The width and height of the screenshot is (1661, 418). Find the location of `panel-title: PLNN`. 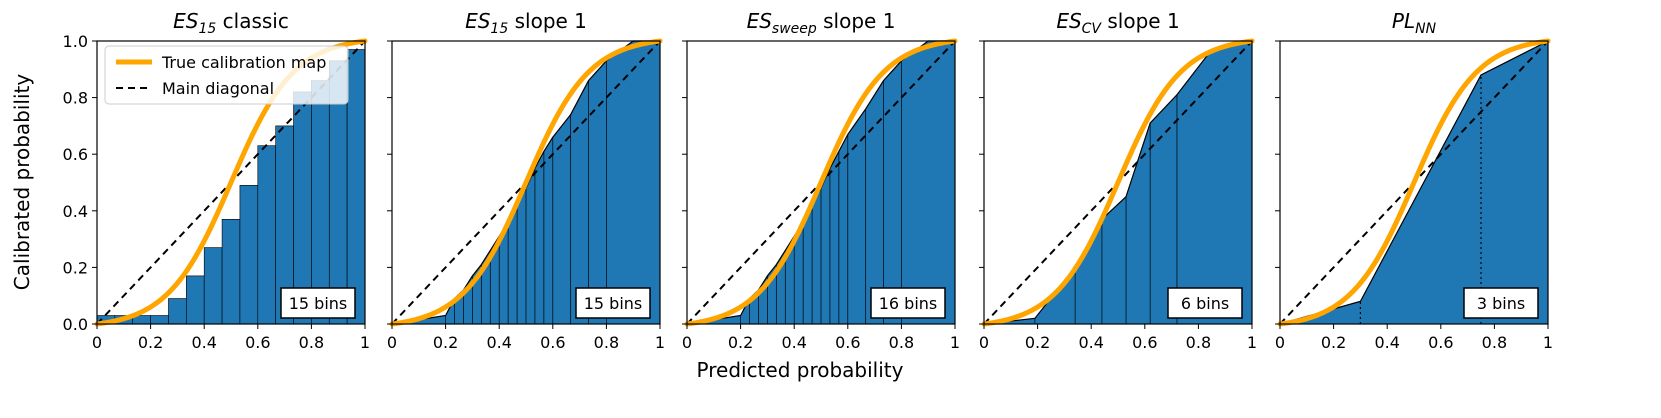

panel-title: PLNN is located at coordinates (1414, 23).